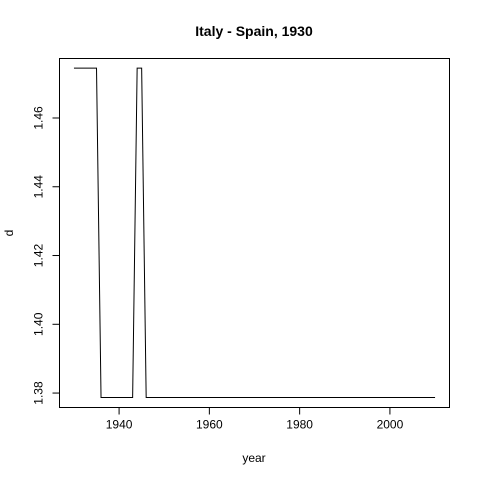 Image resolution: width=480 pixels, height=480 pixels. Describe the element at coordinates (209, 425) in the screenshot. I see `x-tick-label: 1960` at that location.